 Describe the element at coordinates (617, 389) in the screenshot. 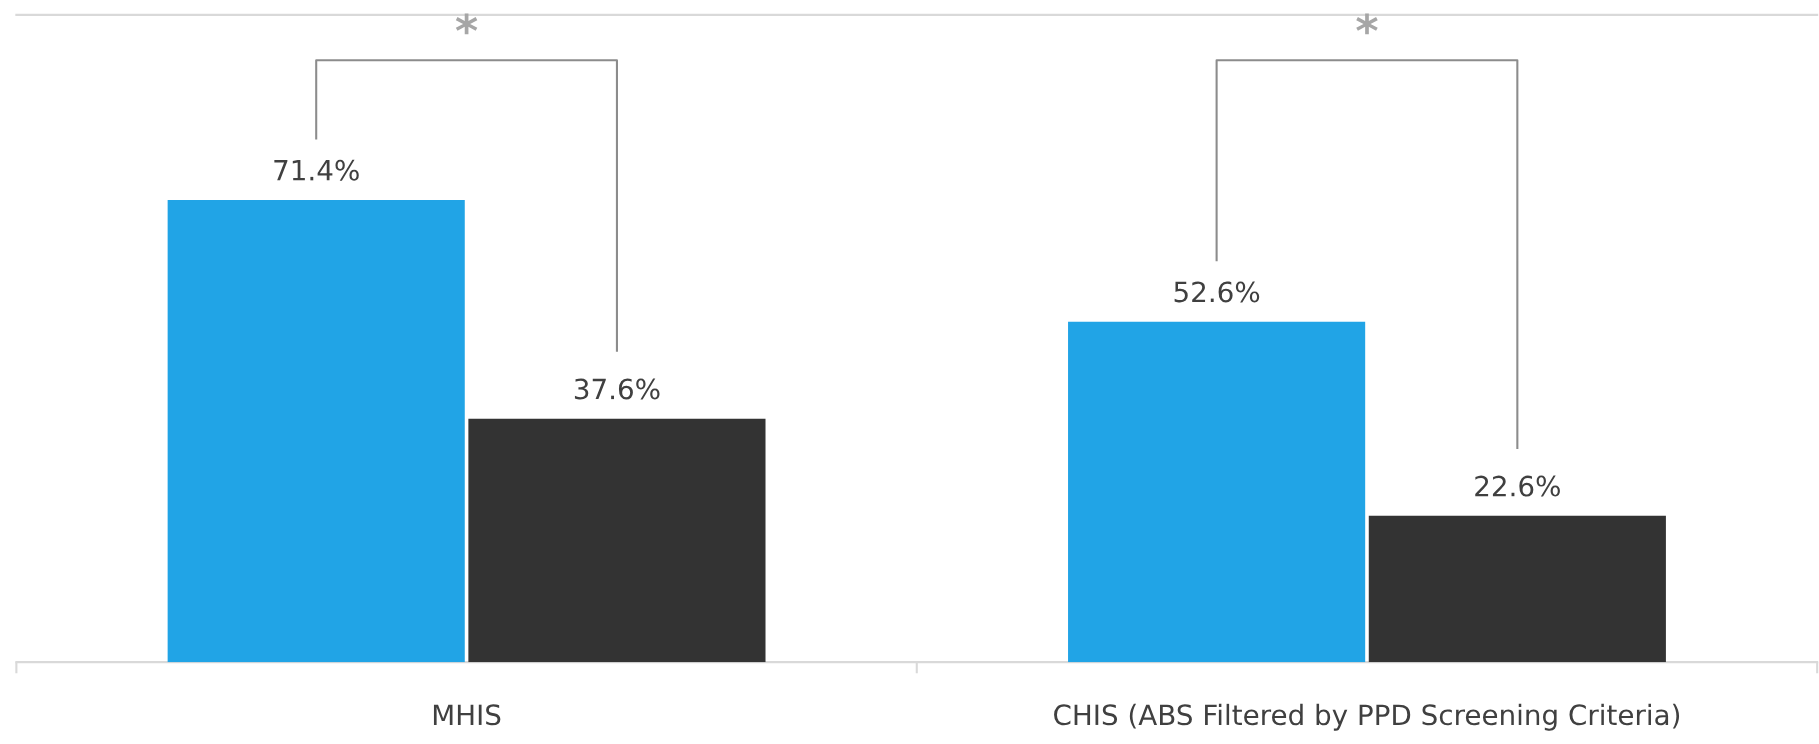

I see `data-label: 37.6%` at that location.